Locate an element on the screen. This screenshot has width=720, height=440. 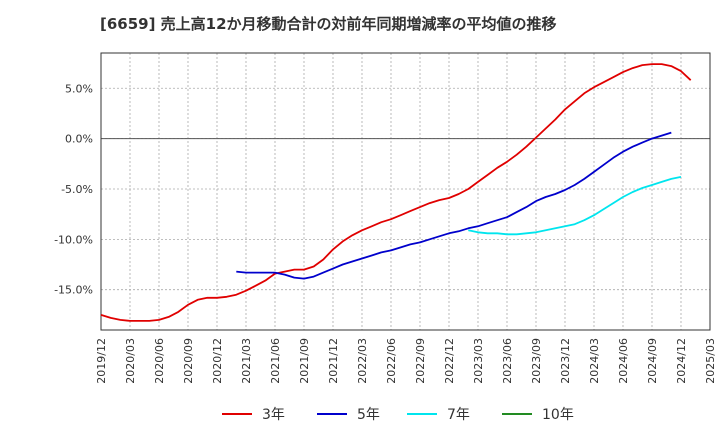
y-tick-label: -15.0% is located at coordinates (73, 290).